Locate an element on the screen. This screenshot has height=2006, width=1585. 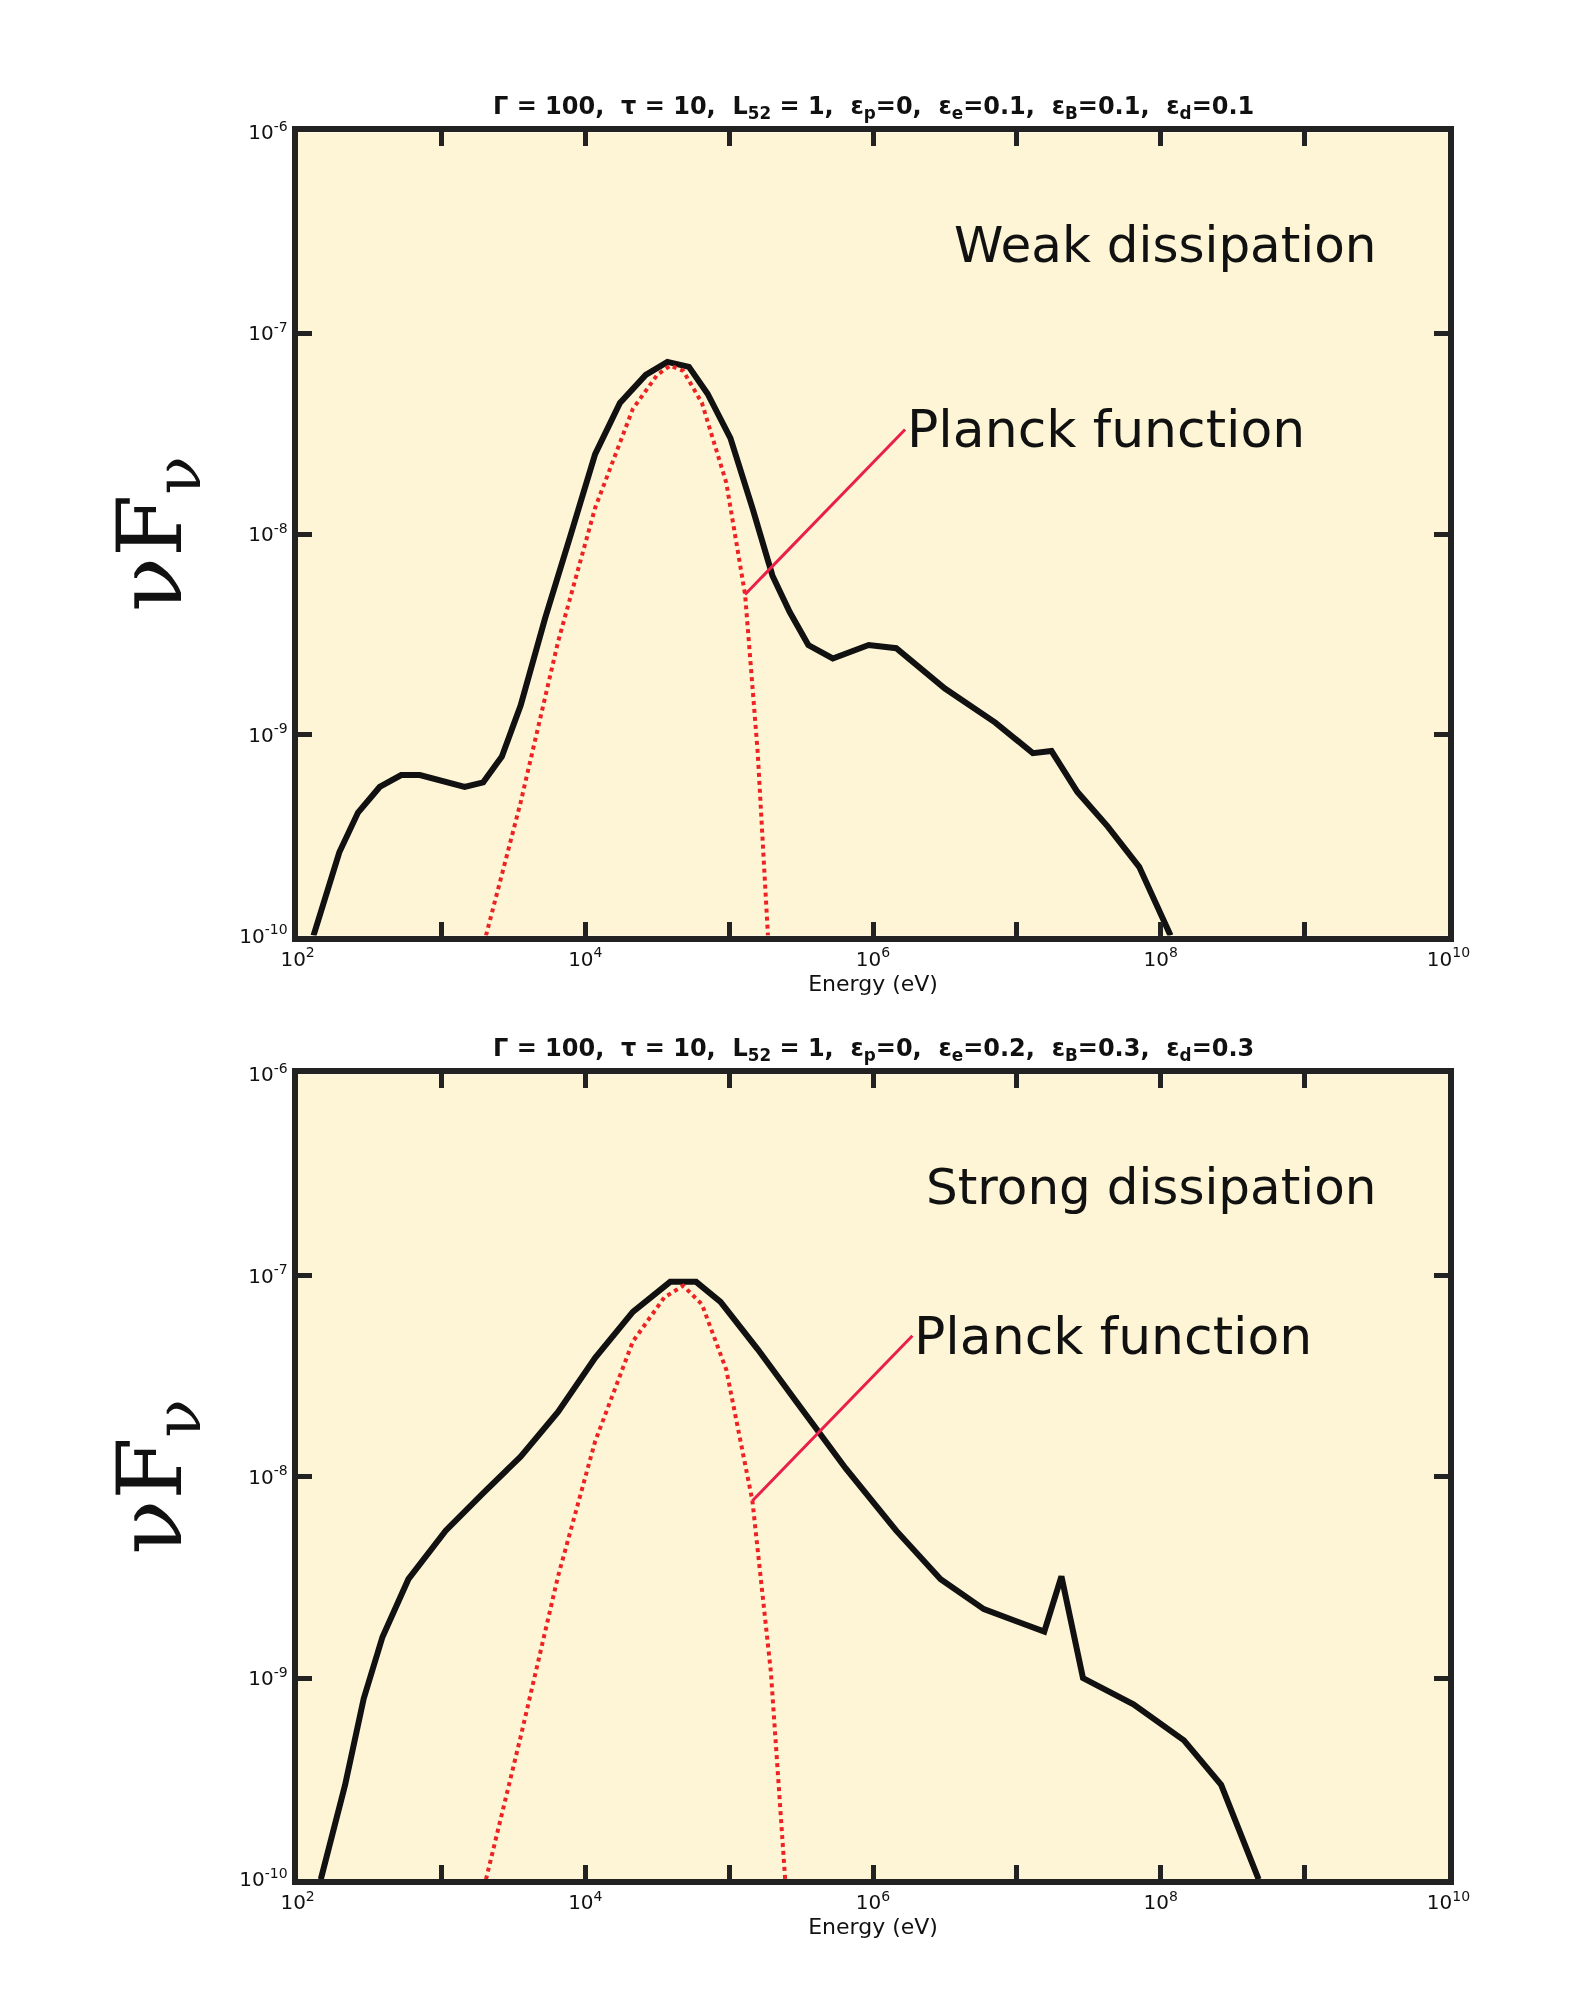
chart-title: Γ = 100, τ = 10, L$_{52}$ = 1, ε$_{p}$=0, ε$_{e}$=0.2, ε$_{B}$=0.3, ε$_{d}$=0.3 is located at coordinates (874, 1050).